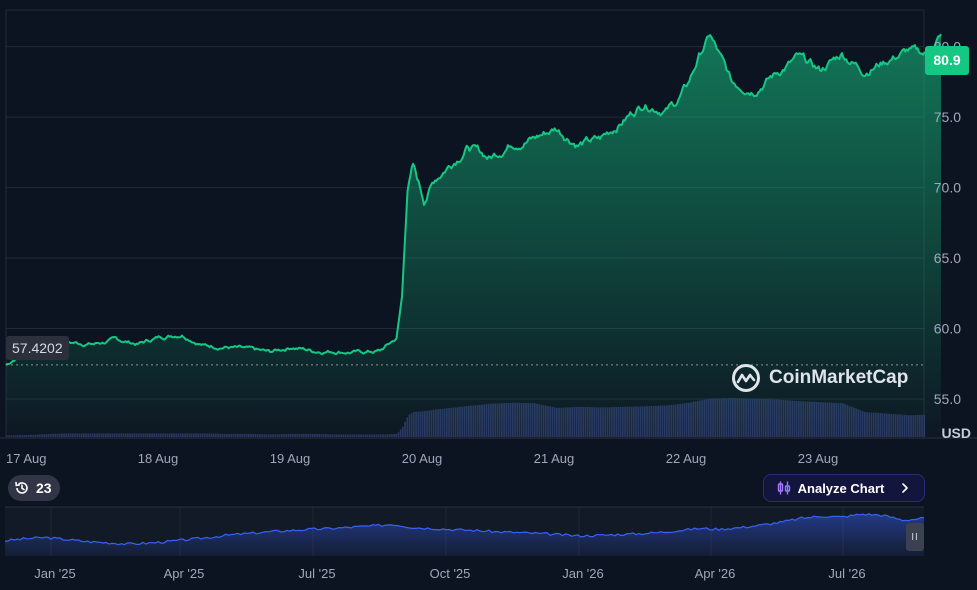 This screenshot has width=977, height=590. I want to click on x-tick-label: 21 Aug, so click(554, 458).